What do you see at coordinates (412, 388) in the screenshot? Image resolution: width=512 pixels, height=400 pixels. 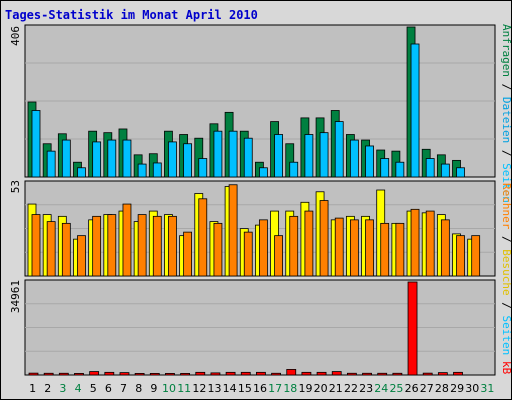 I see `day-label-26: 26` at bounding box center [412, 388].